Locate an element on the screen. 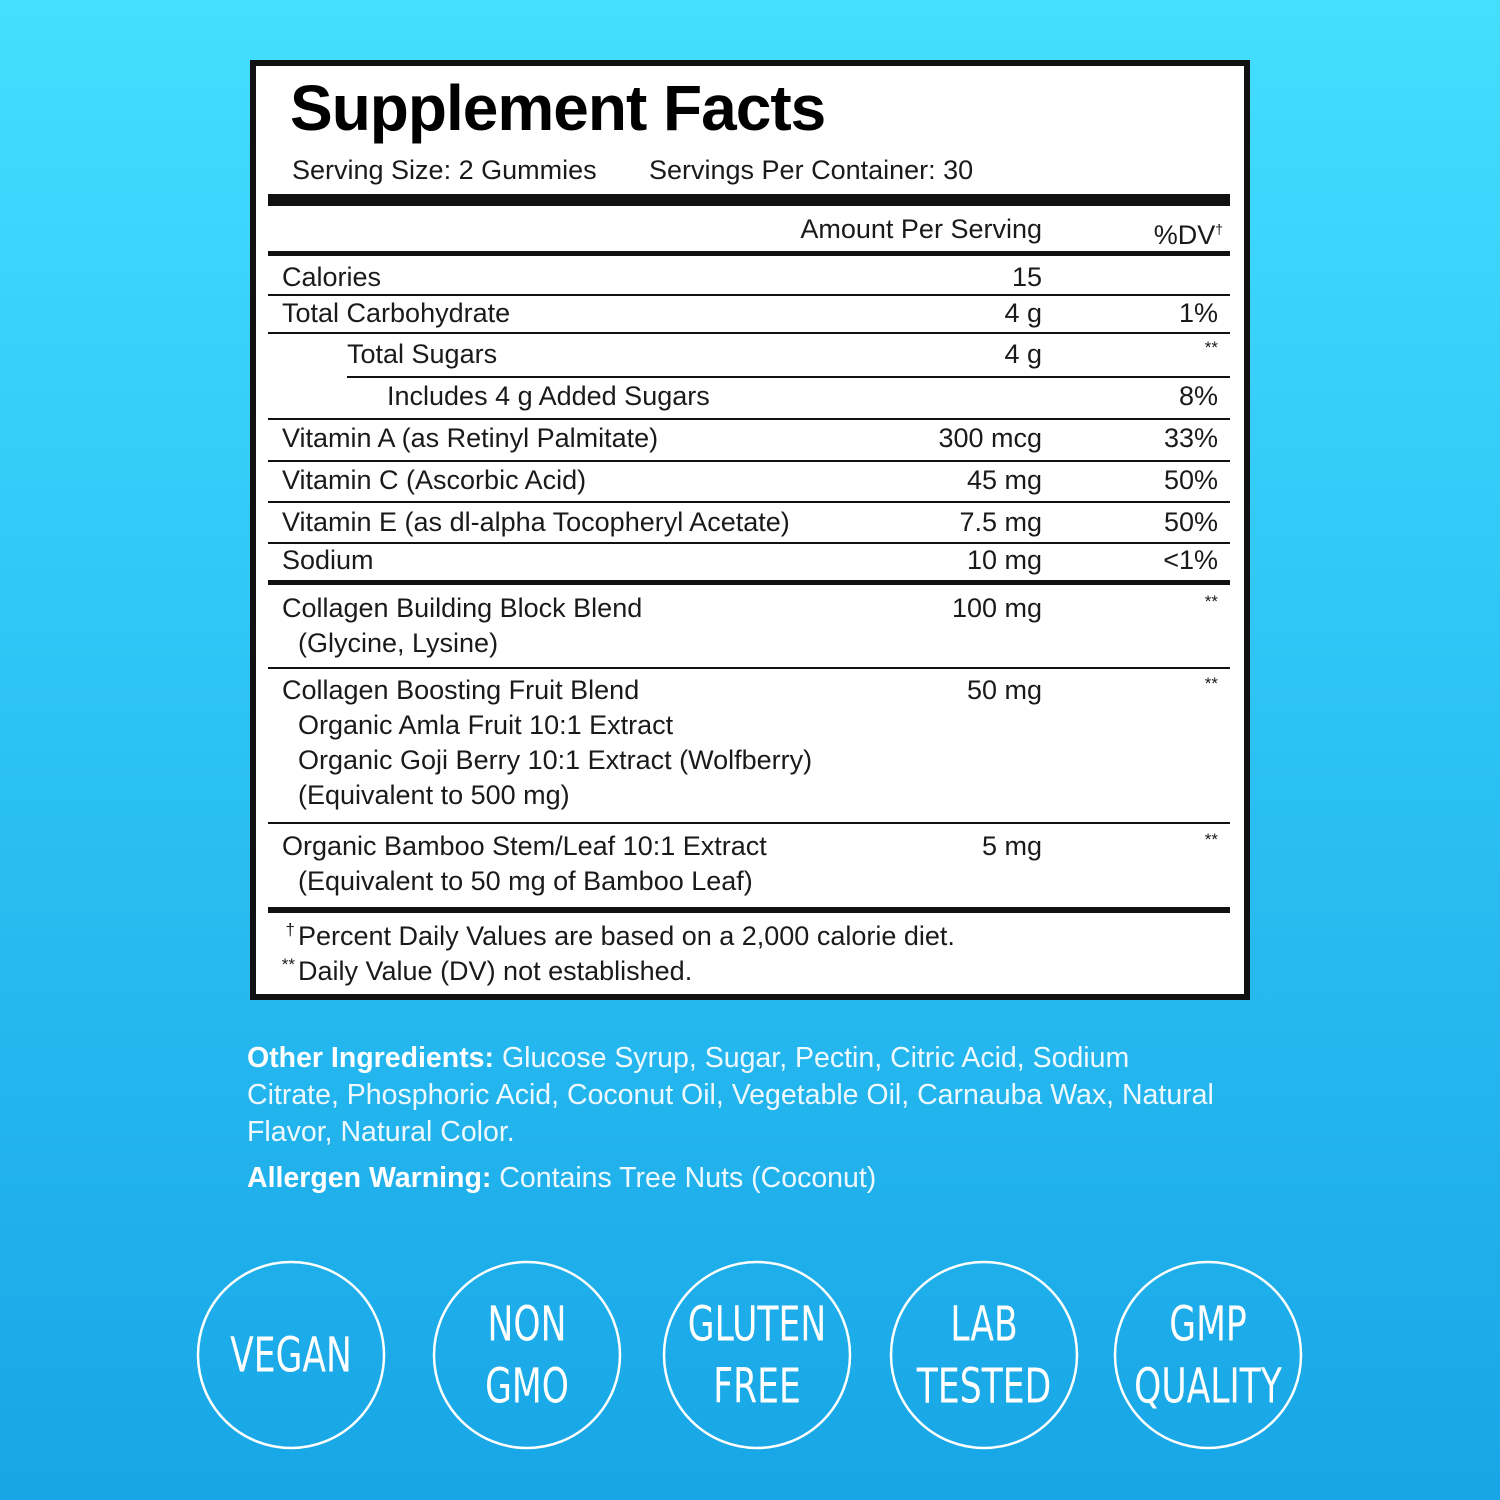  amount: 50 mg is located at coordinates (1004, 690).